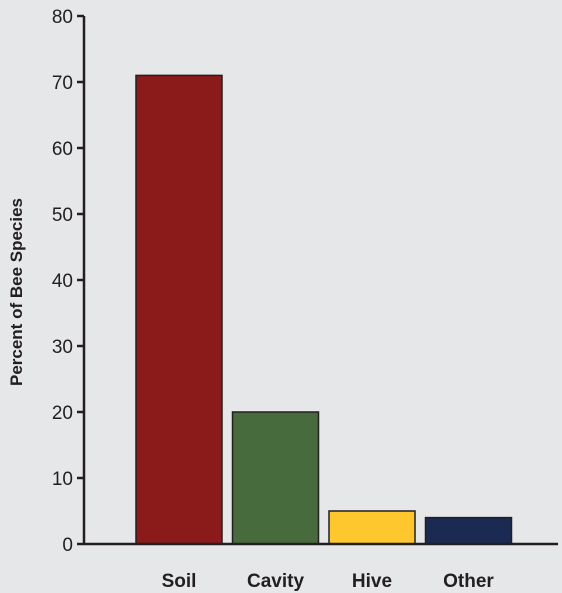  I want to click on y-tick-label: 0, so click(67, 545).